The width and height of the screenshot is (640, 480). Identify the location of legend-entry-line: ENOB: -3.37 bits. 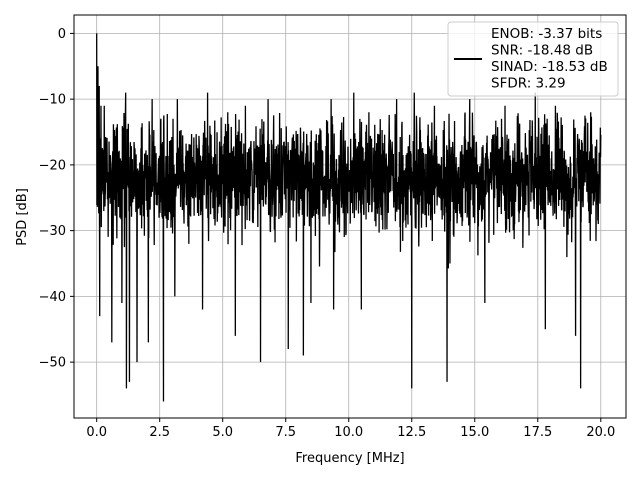
(546, 34).